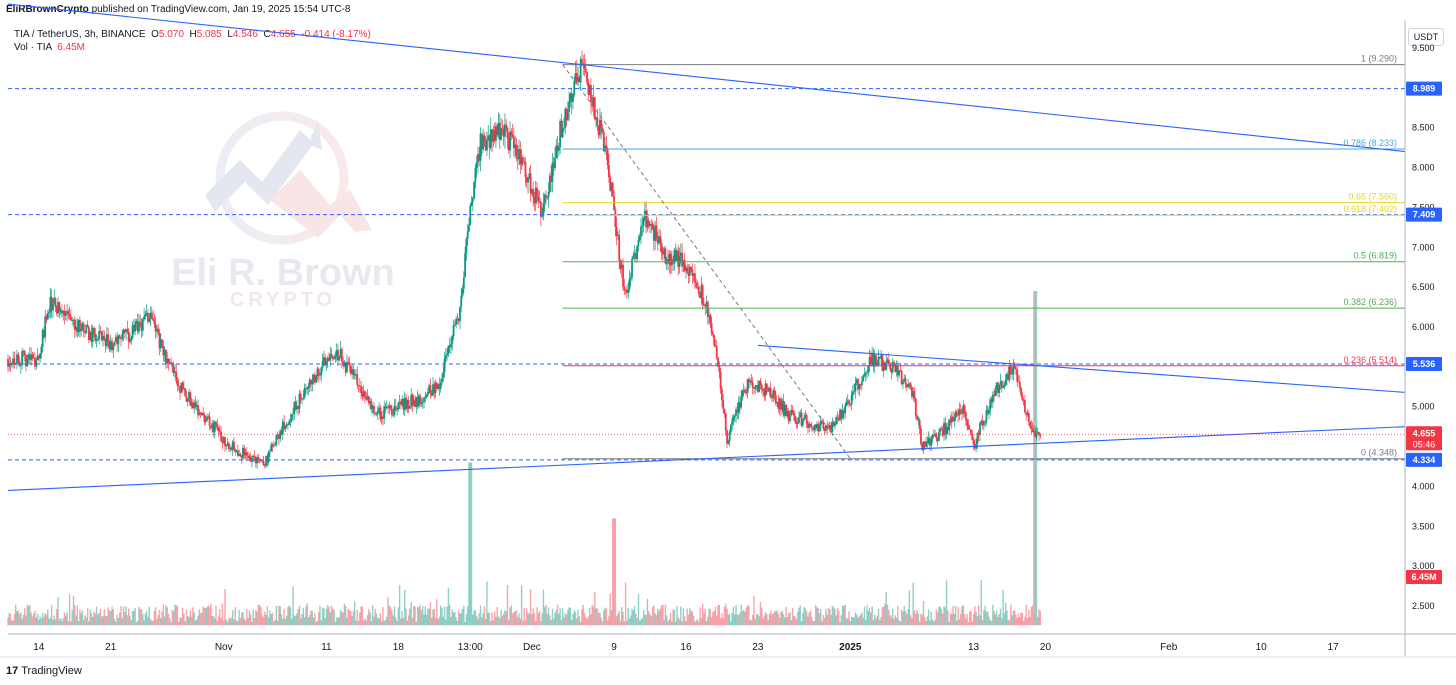 The width and height of the screenshot is (1456, 685). What do you see at coordinates (1423, 287) in the screenshot?
I see `y-tick-label: 6.500` at bounding box center [1423, 287].